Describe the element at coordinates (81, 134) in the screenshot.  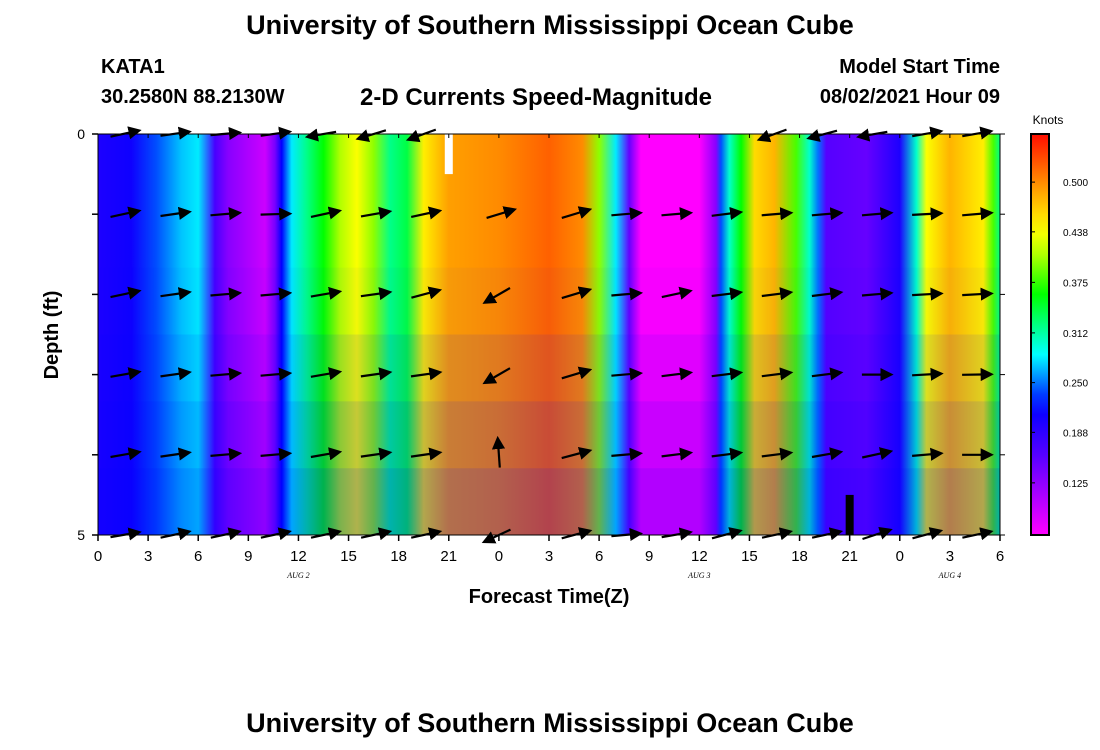
I see `y-tick-label: 0` at that location.